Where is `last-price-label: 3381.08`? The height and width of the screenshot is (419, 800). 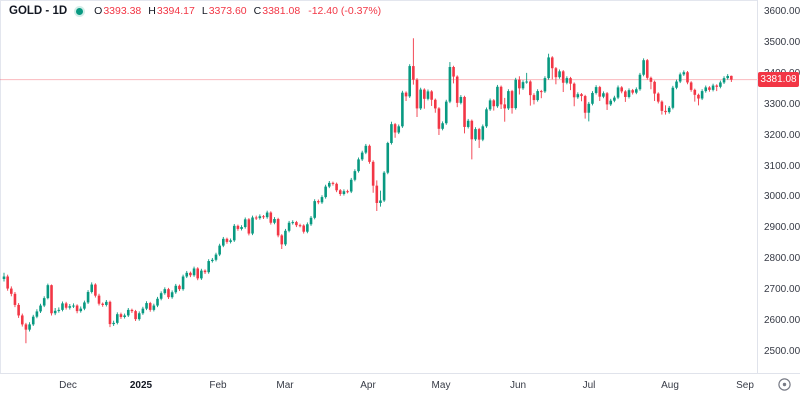 last-price-label: 3381.08 is located at coordinates (778, 80).